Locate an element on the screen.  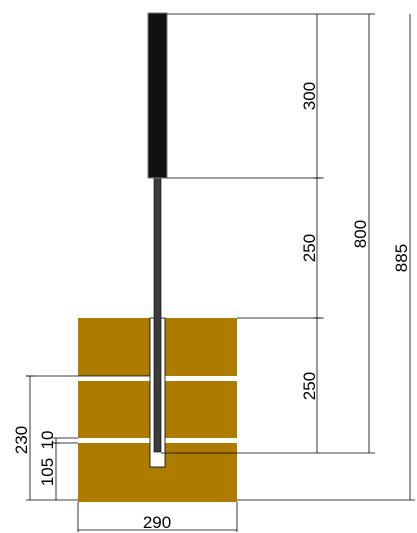
dim-bottom-depth: 105 is located at coordinates (47, 472).